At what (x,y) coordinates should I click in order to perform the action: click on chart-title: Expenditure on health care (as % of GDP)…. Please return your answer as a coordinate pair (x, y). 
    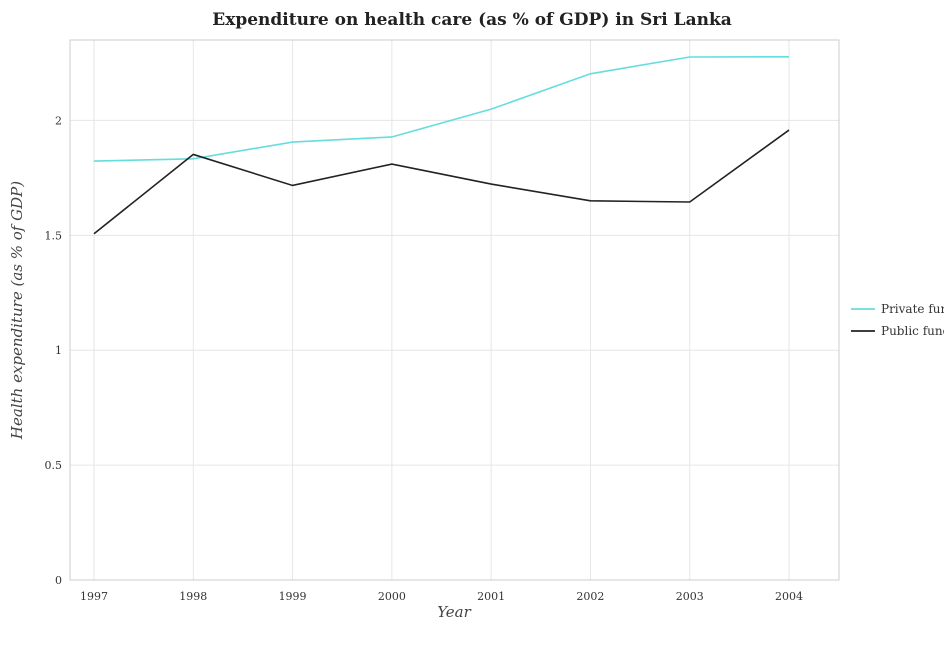
    Looking at the image, I should click on (472, 20).